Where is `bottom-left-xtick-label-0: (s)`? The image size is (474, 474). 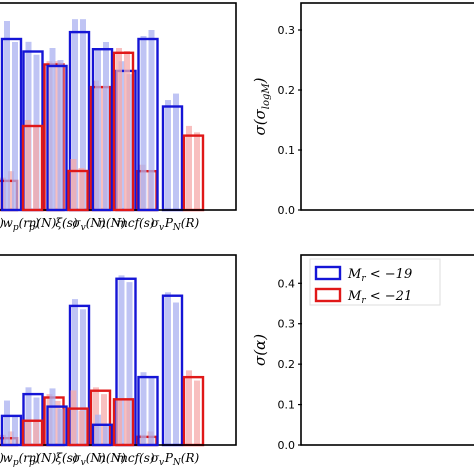
bottom-left-xtick-label-0: (s) is located at coordinates (2, 458).